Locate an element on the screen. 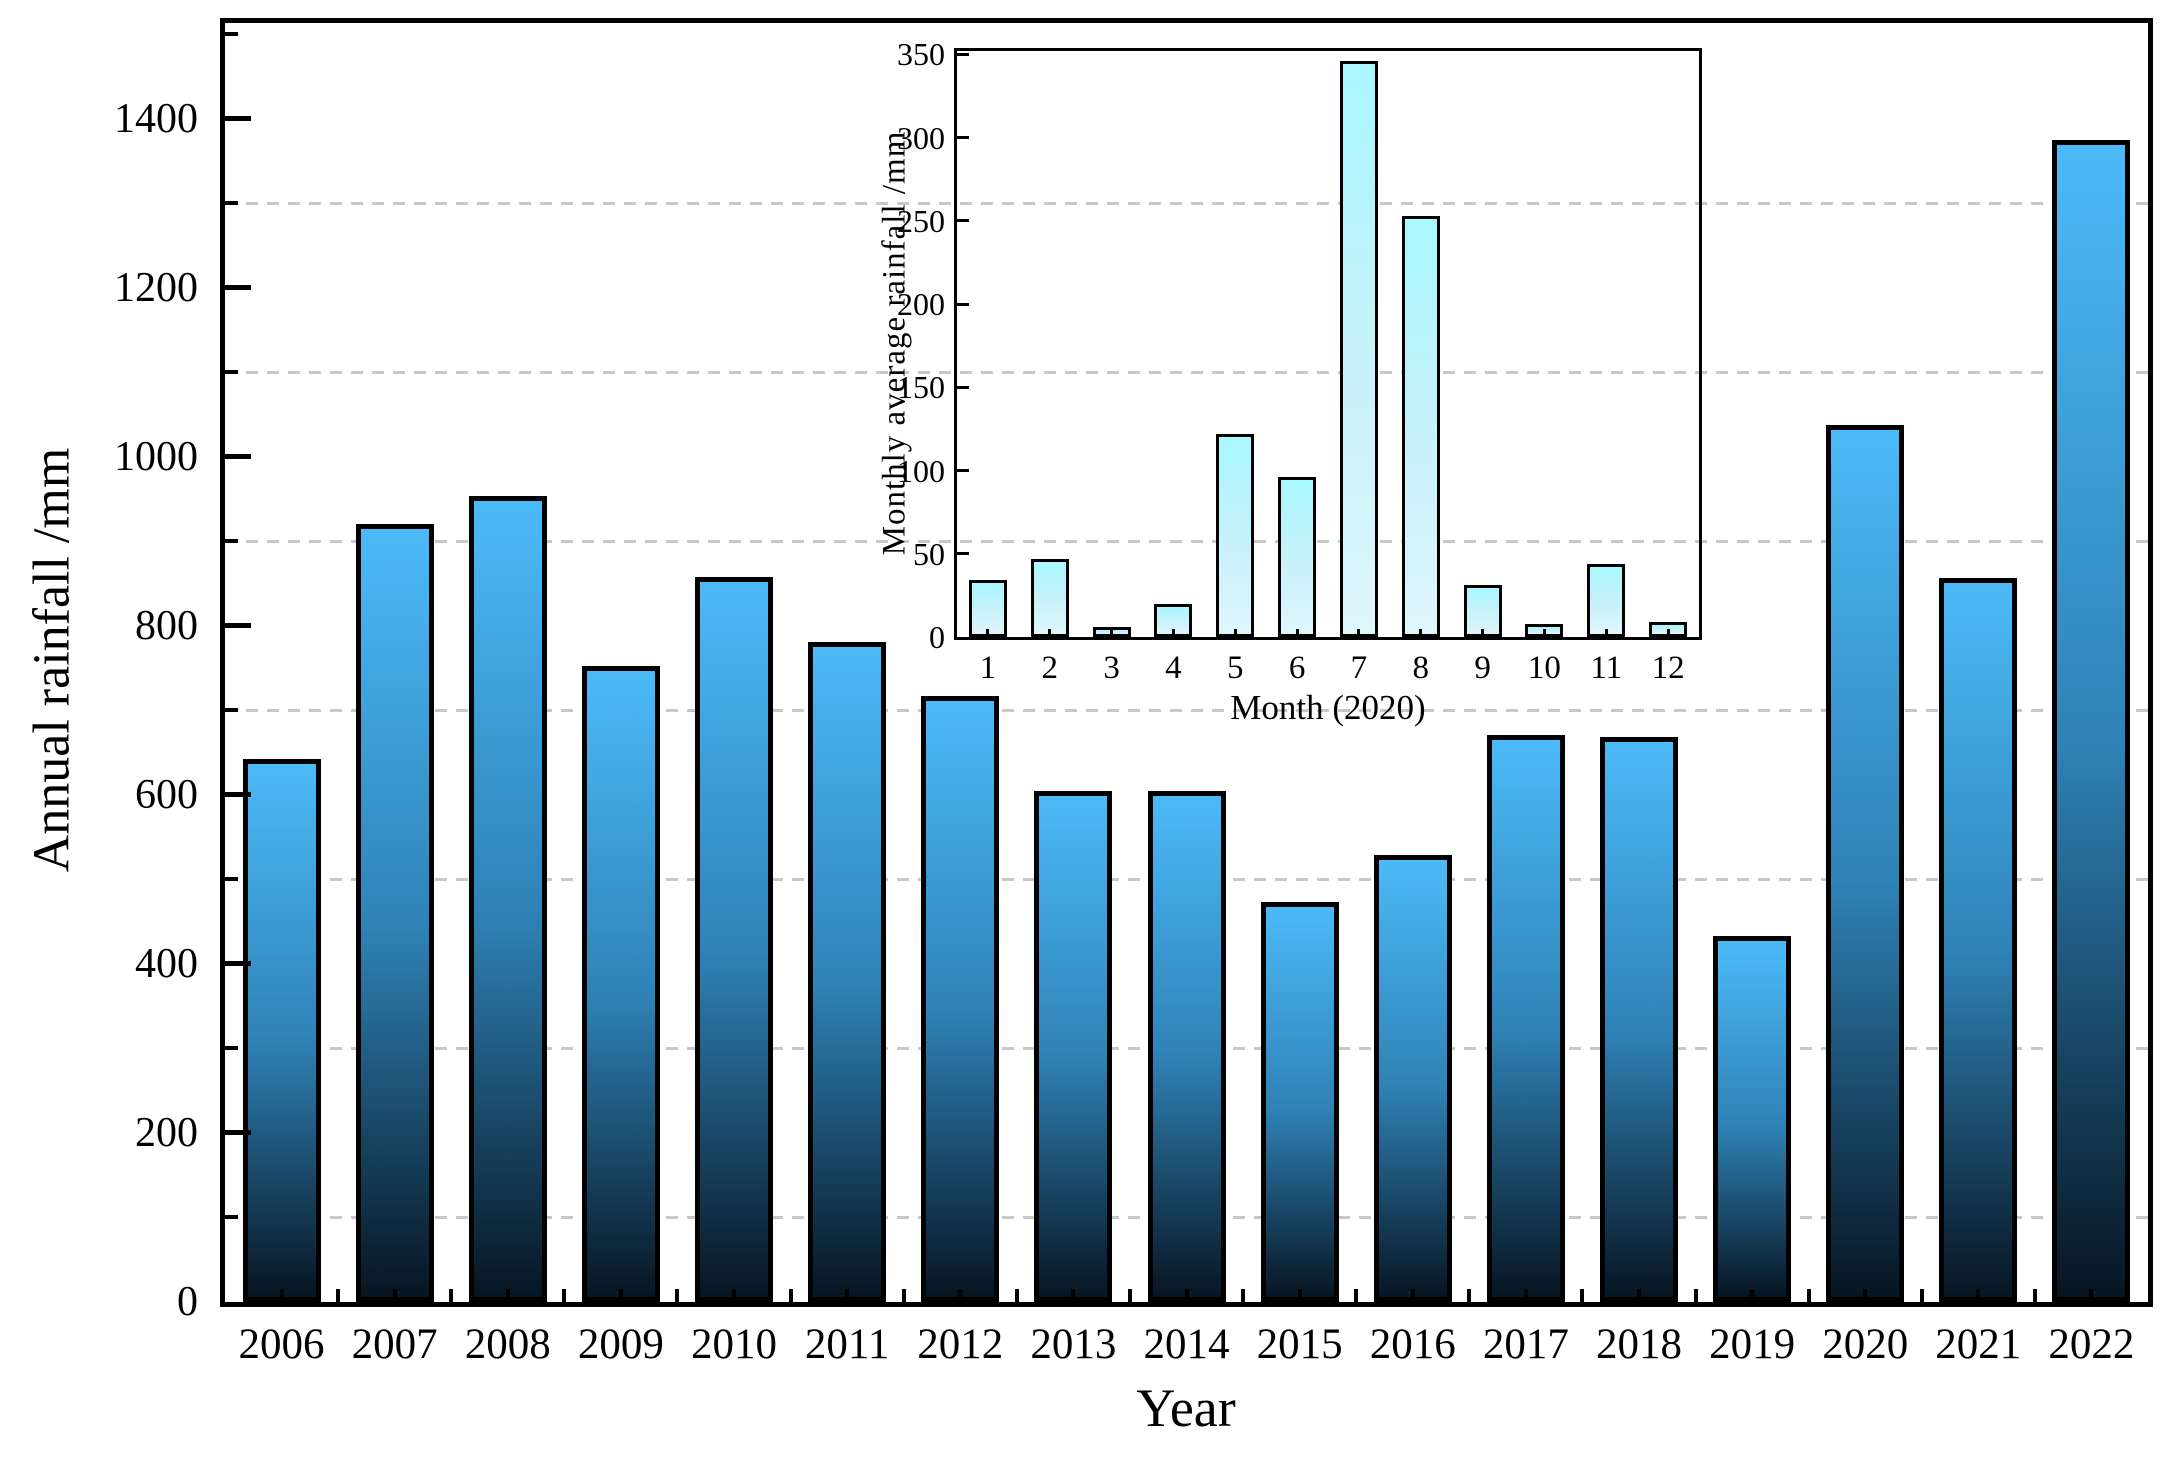 The image size is (2179, 1475). inset-y-tick-label: 350 is located at coordinates (921, 54).